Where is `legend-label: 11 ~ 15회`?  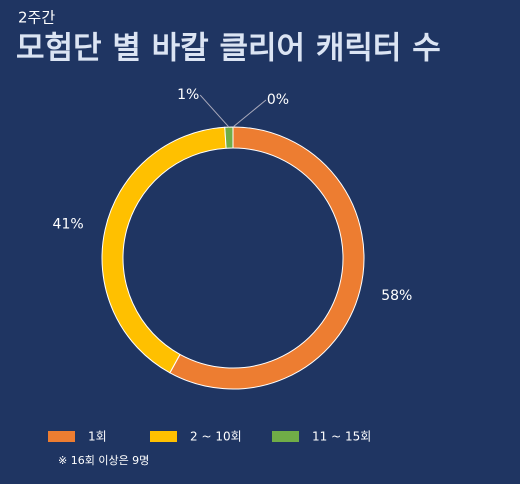
legend-label: 11 ~ 15회 is located at coordinates (341, 437).